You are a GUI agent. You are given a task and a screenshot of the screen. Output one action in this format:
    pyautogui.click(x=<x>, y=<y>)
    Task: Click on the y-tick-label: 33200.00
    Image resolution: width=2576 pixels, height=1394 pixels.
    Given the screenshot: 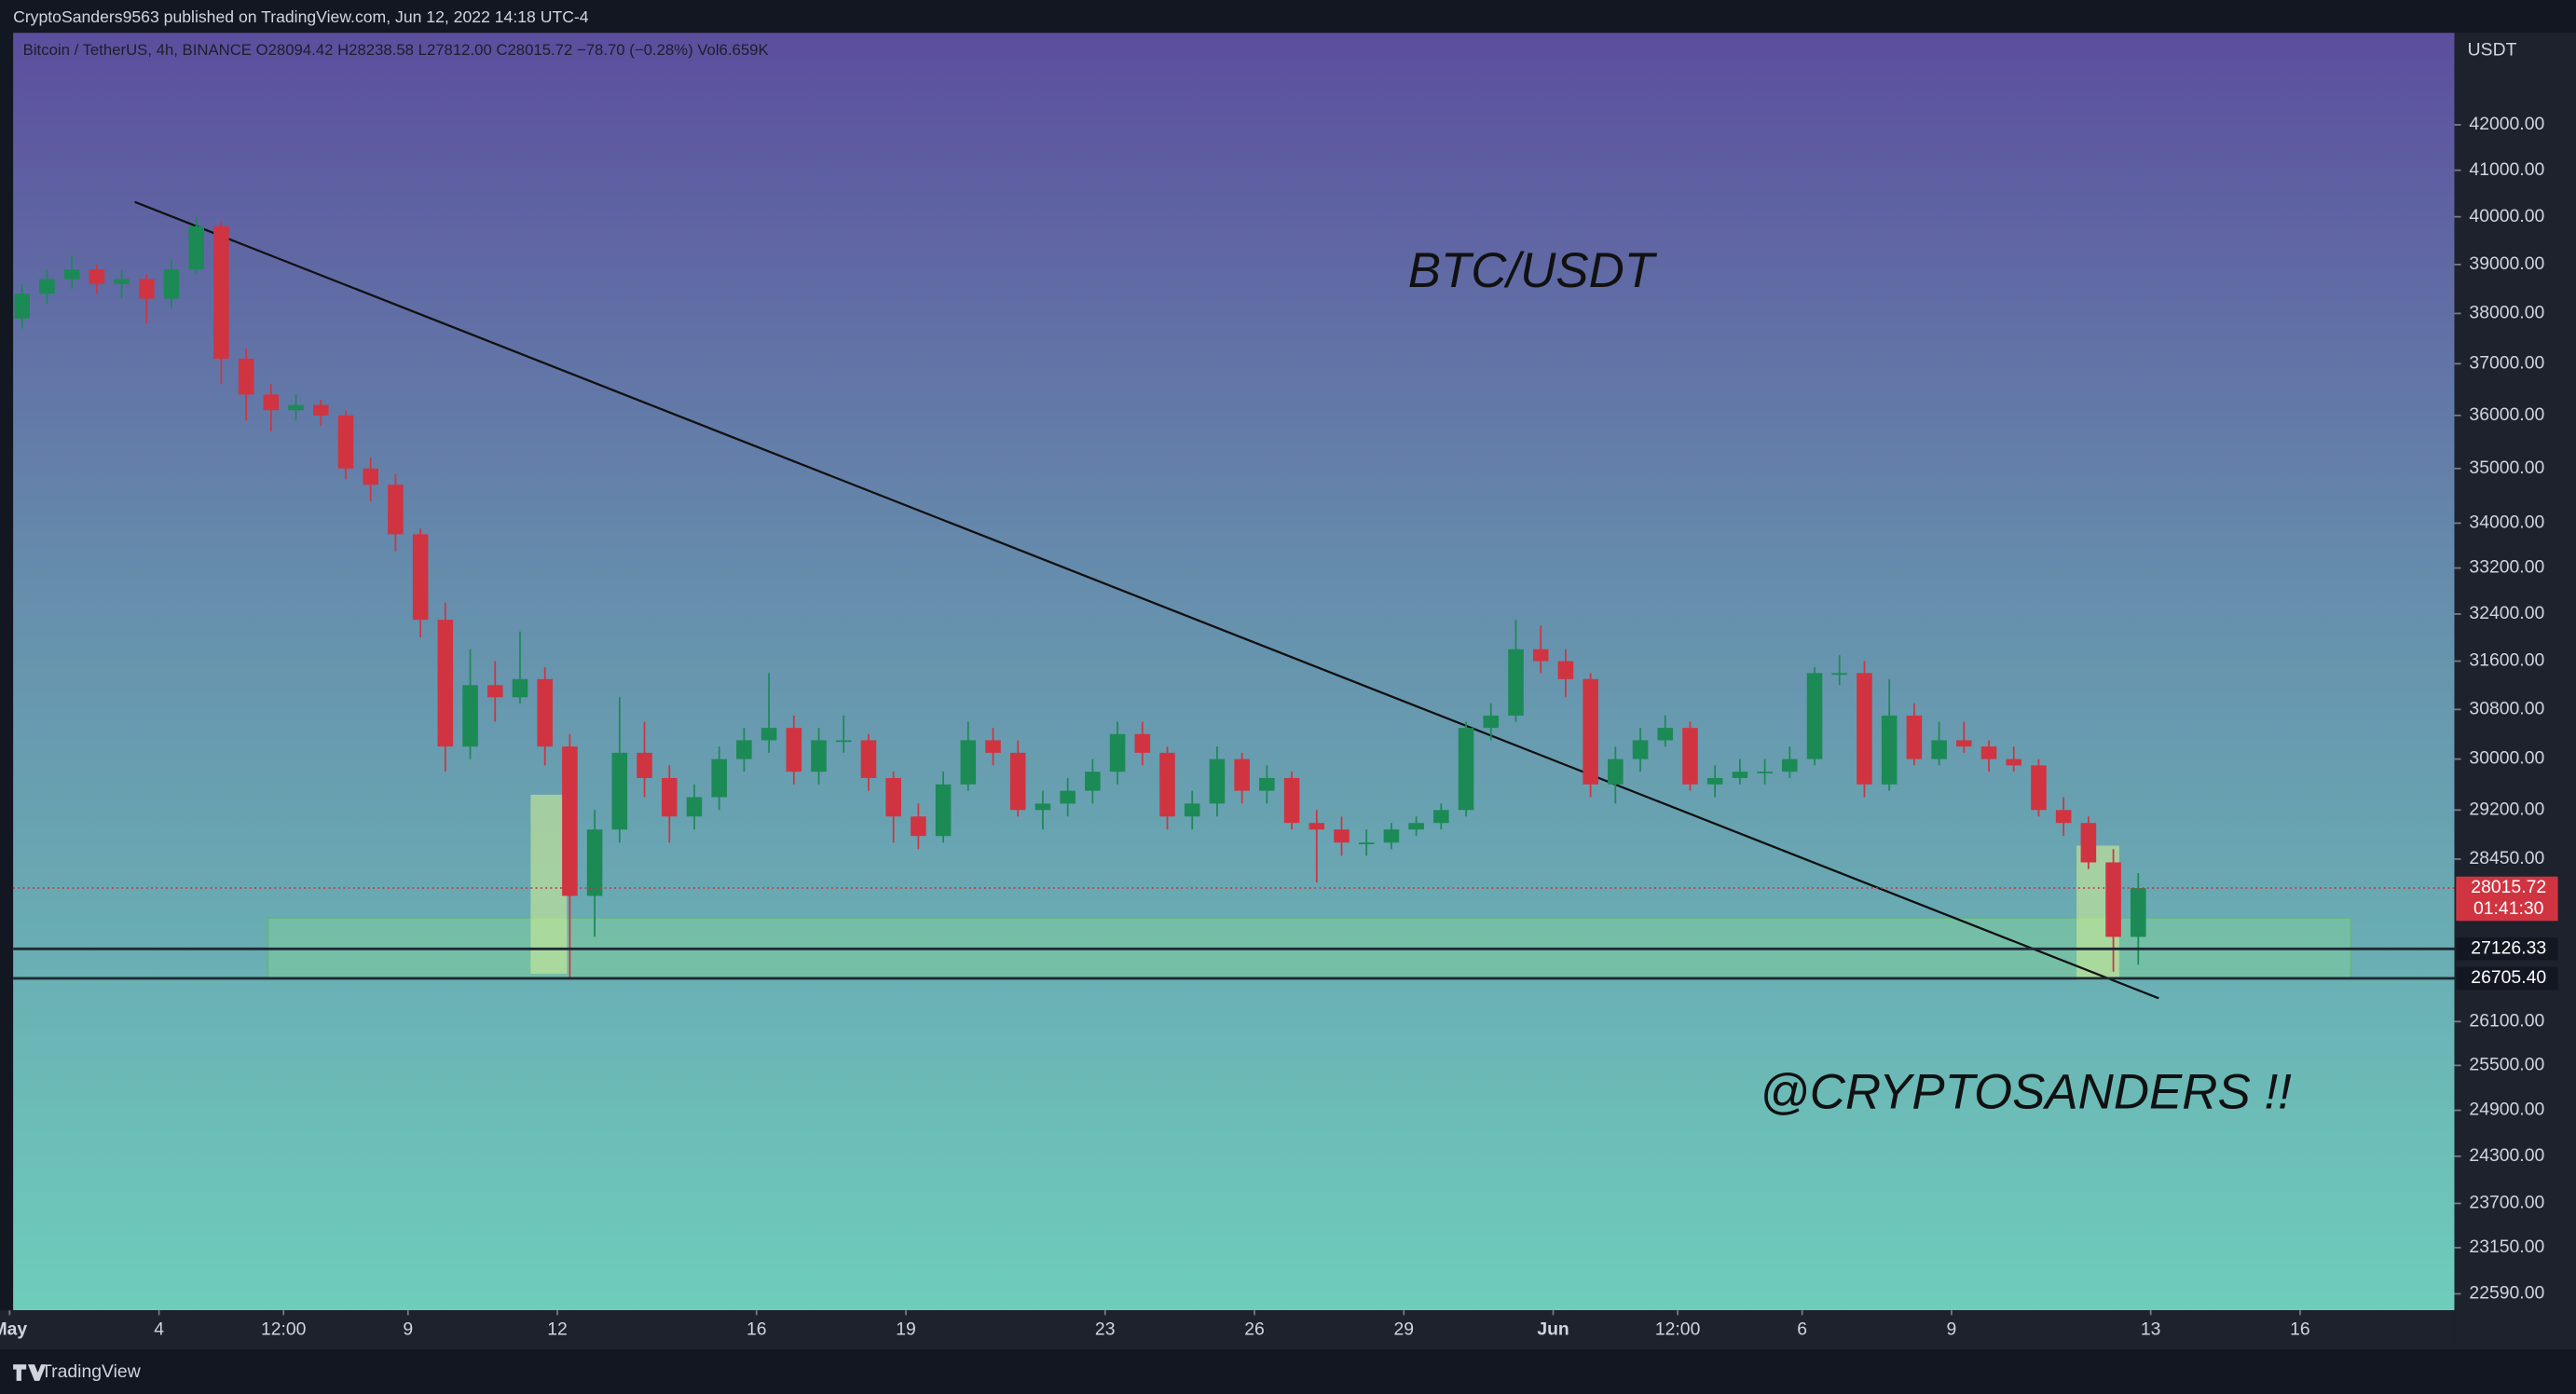 What is the action you would take?
    pyautogui.click(x=2506, y=567)
    